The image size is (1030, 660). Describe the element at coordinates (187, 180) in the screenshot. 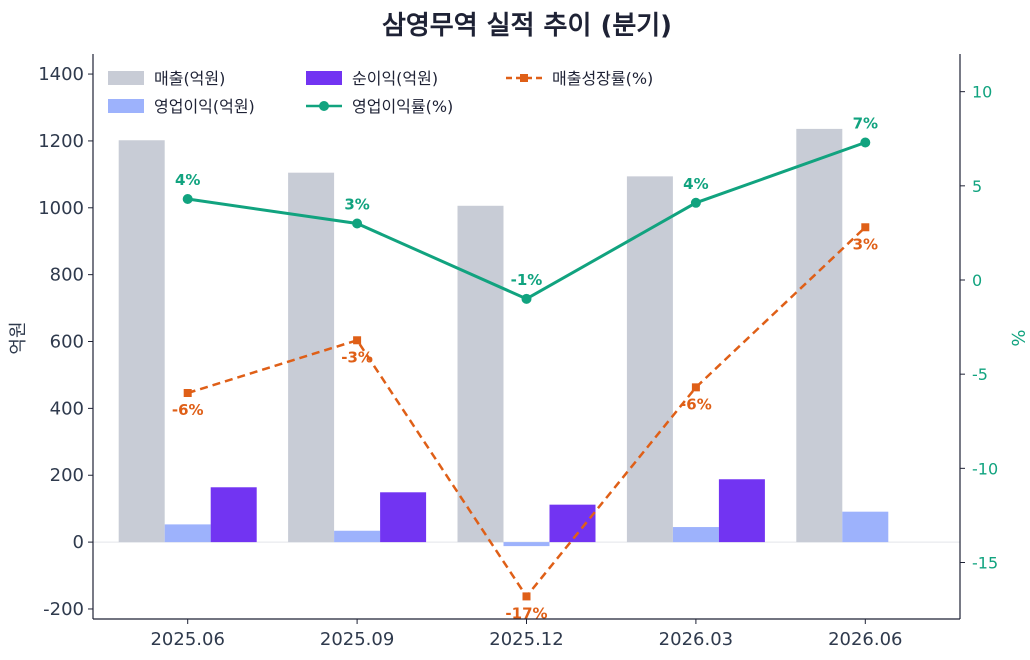

I see `data-label-1-2025.06: 4%` at that location.